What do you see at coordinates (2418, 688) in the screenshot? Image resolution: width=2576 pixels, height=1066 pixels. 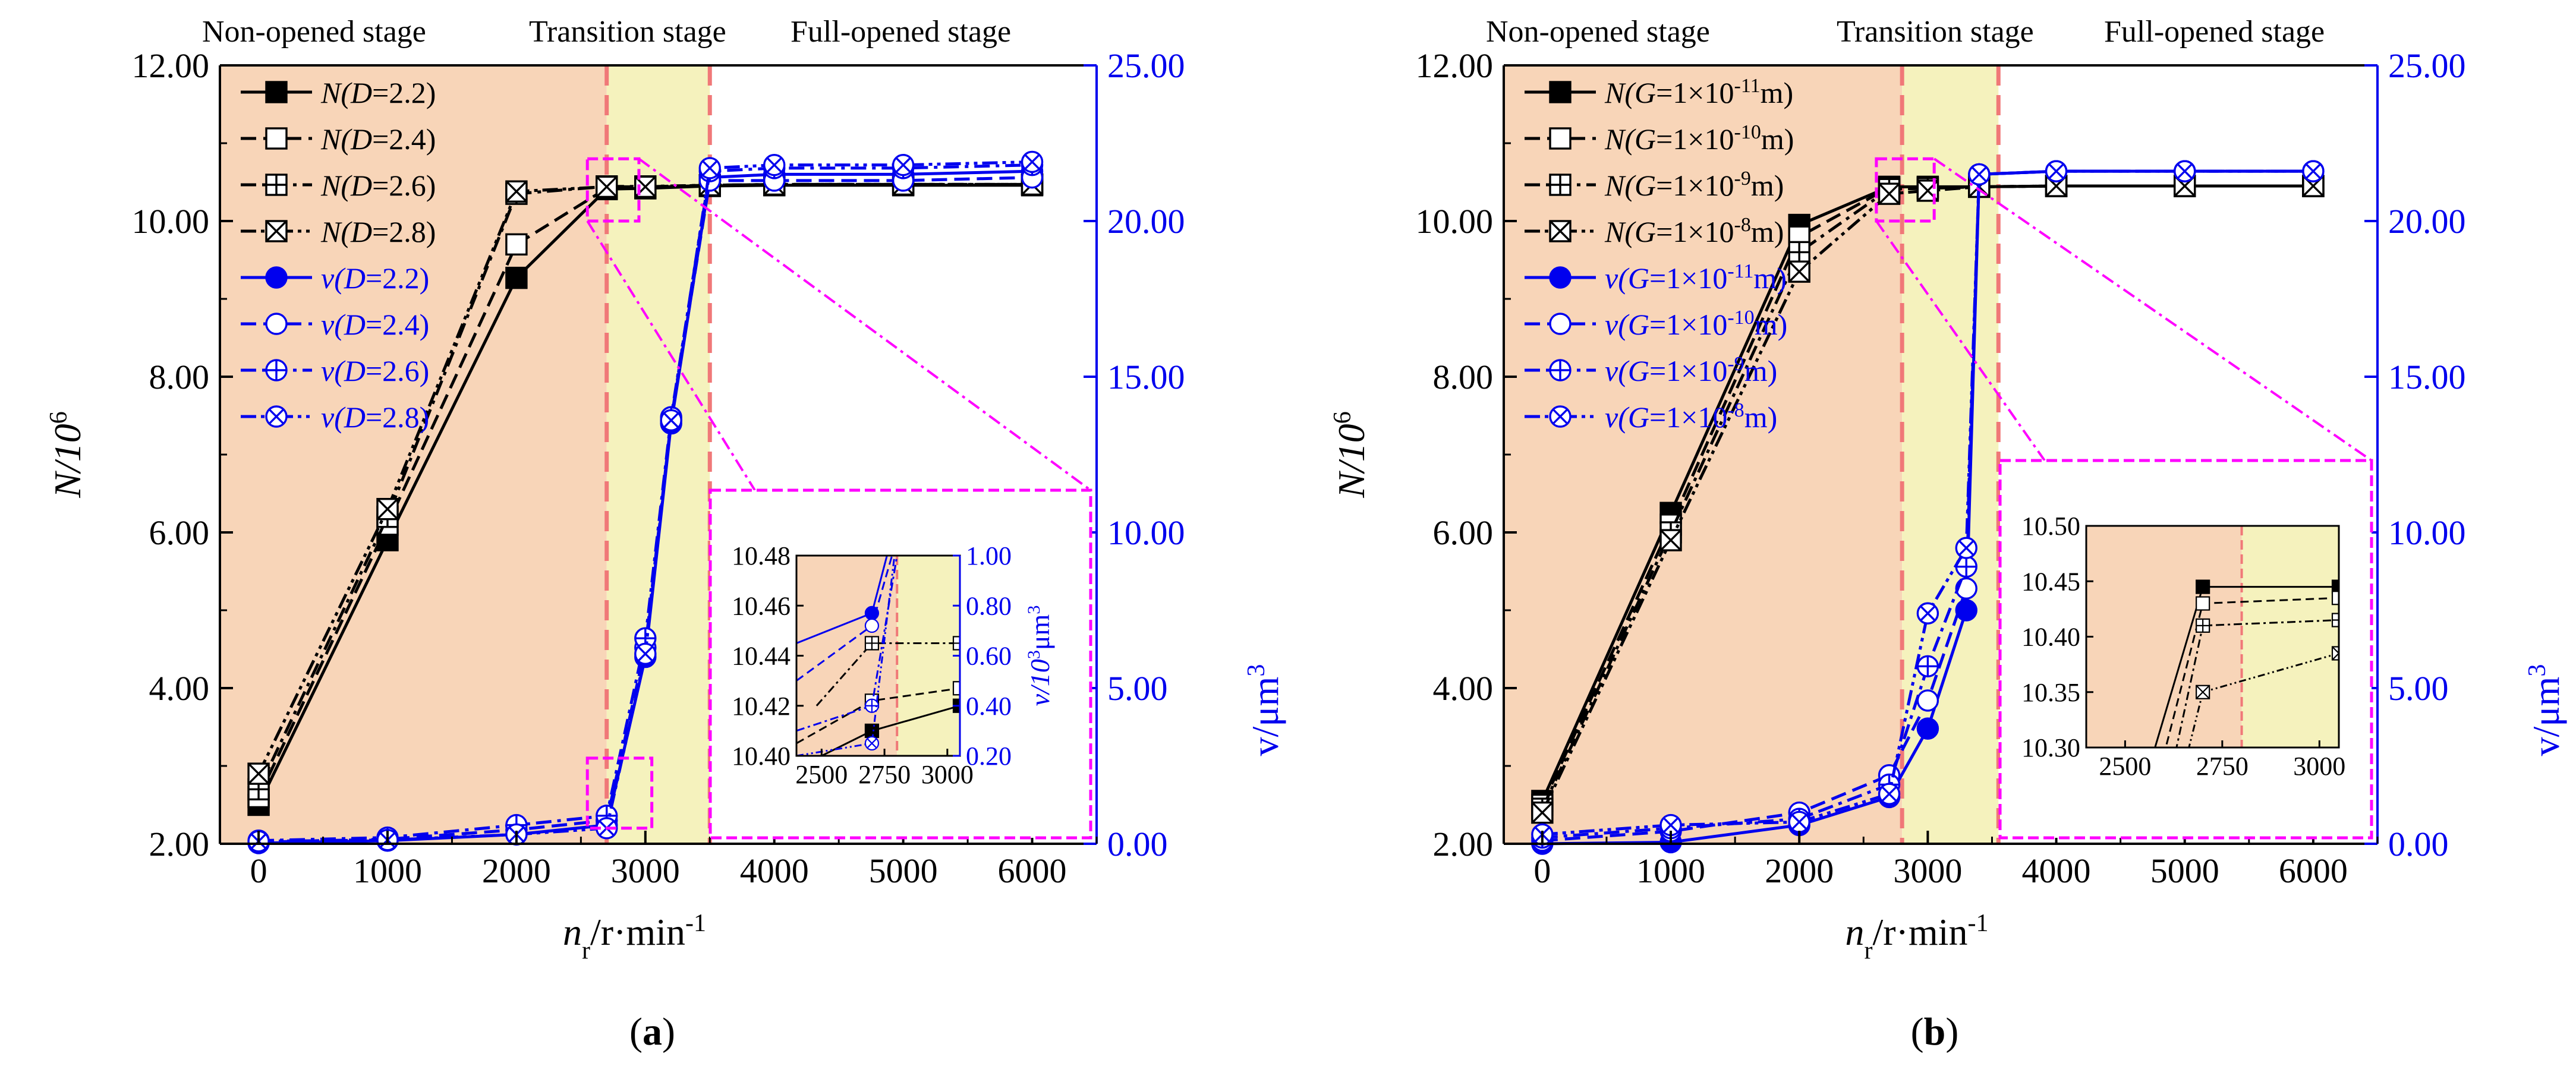 I see `y2-tick-label: 5.00` at bounding box center [2418, 688].